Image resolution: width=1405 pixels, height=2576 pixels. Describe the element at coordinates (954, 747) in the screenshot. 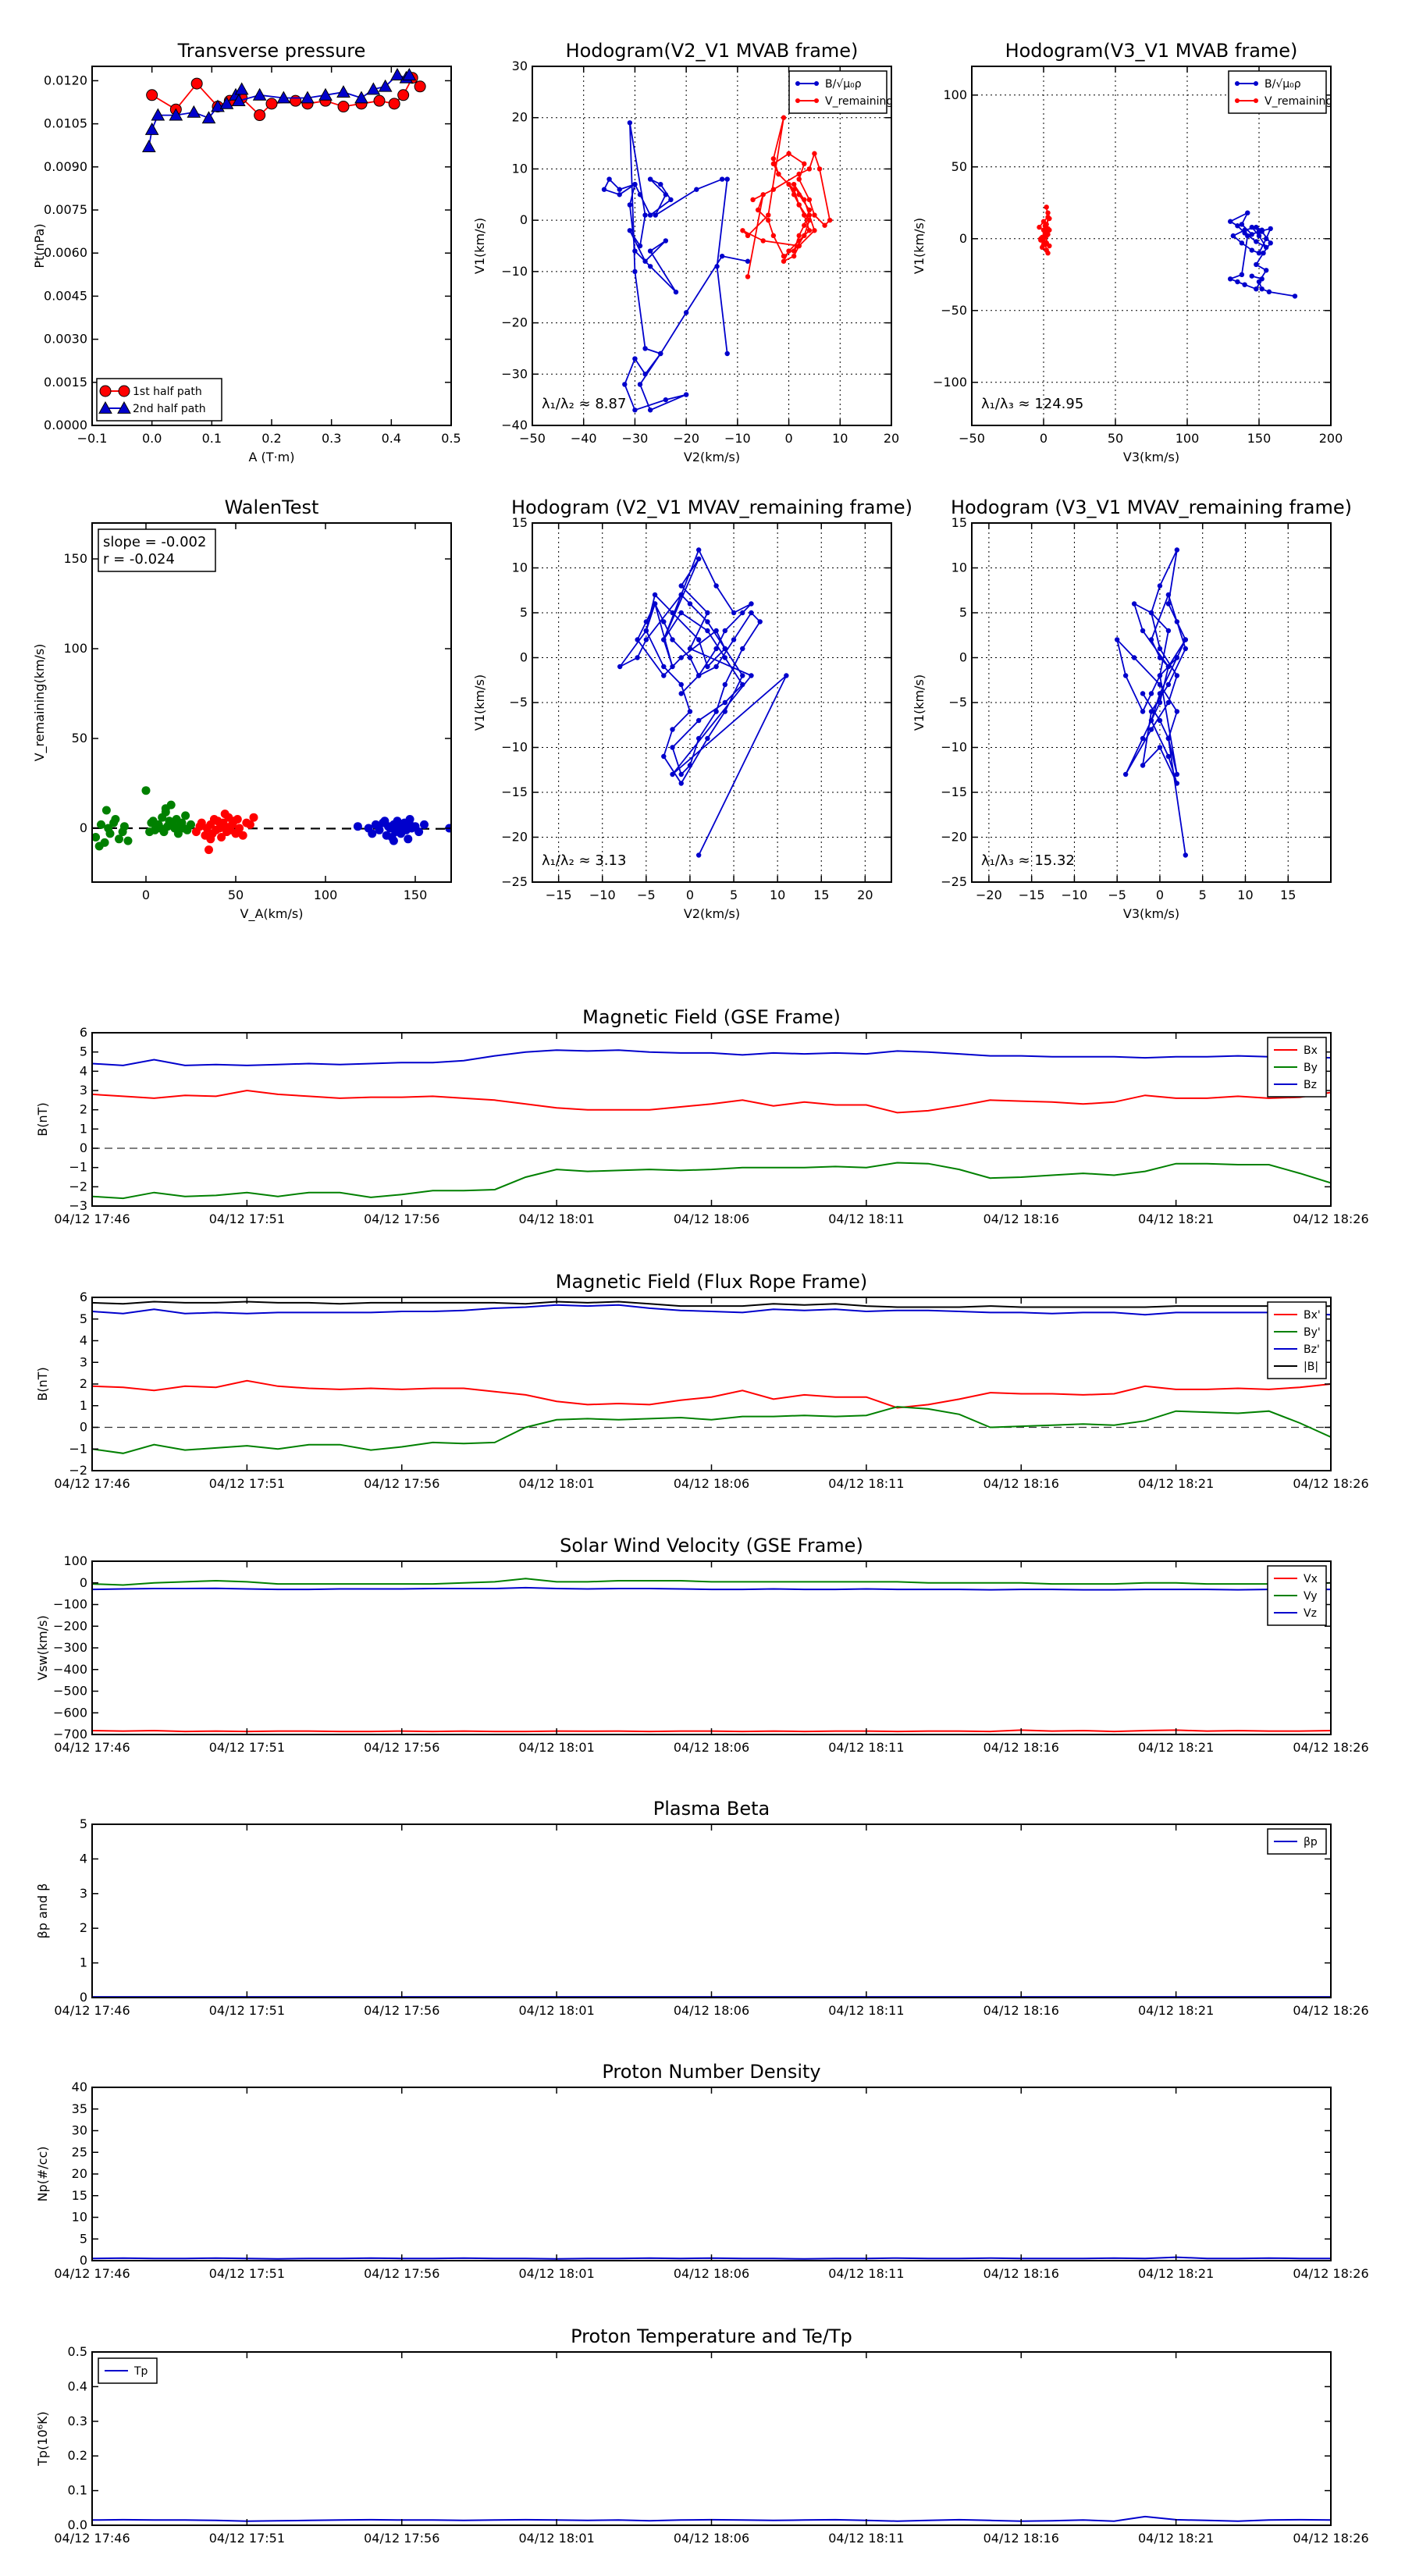

I see `y-tick-label: −10` at that location.